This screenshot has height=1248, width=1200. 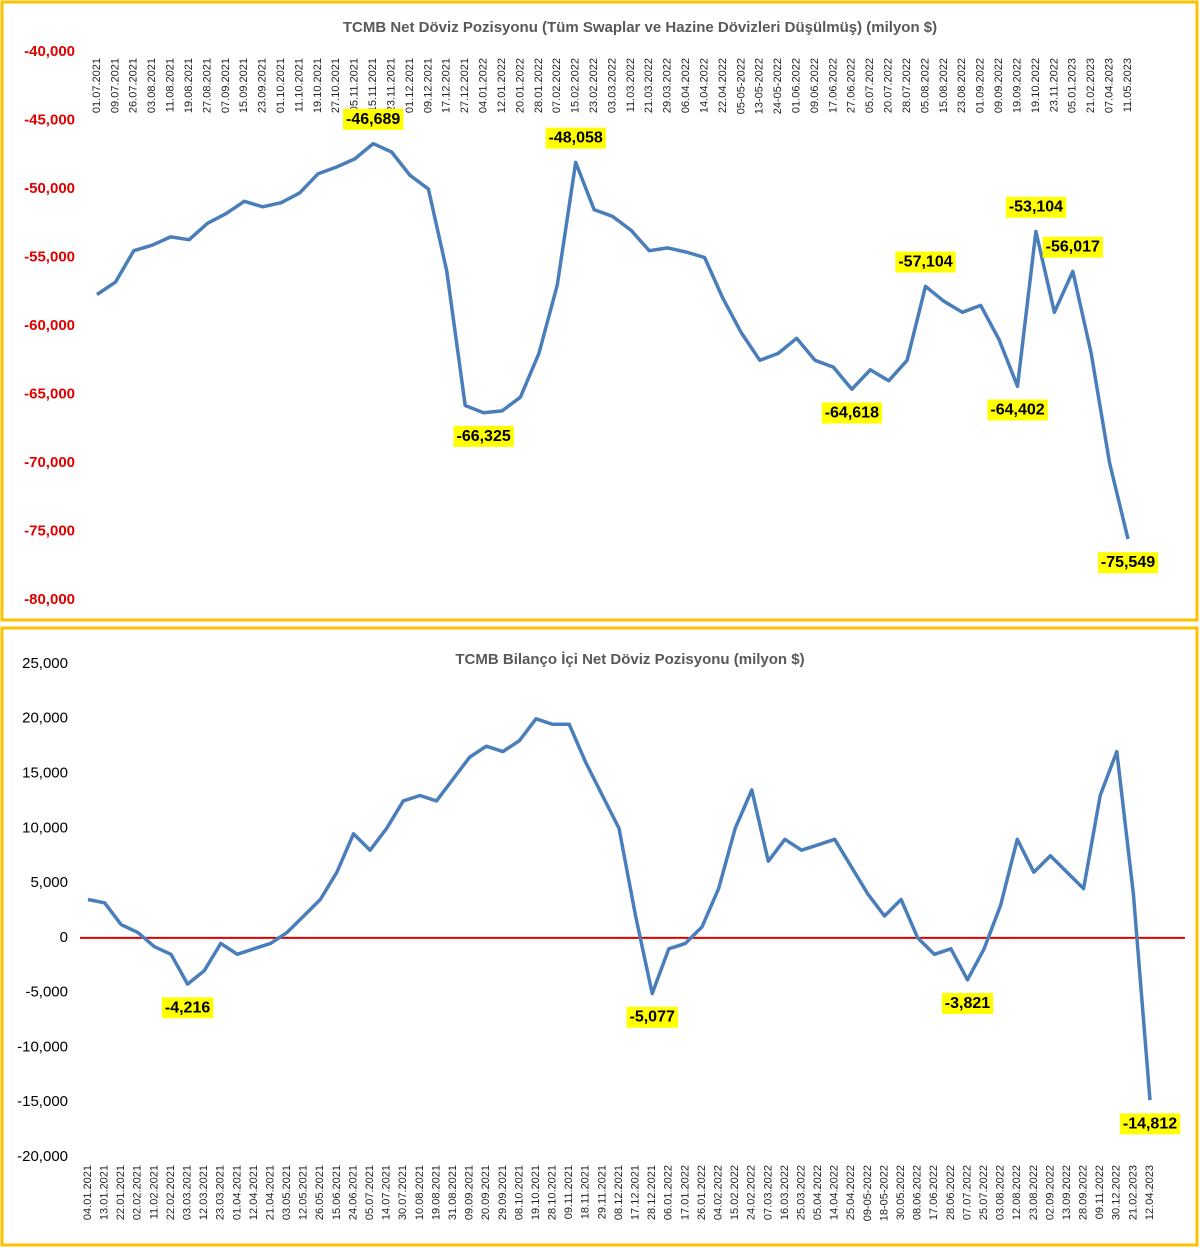 I want to click on x-tick-label: 22.01.2021, so click(x=121, y=1192).